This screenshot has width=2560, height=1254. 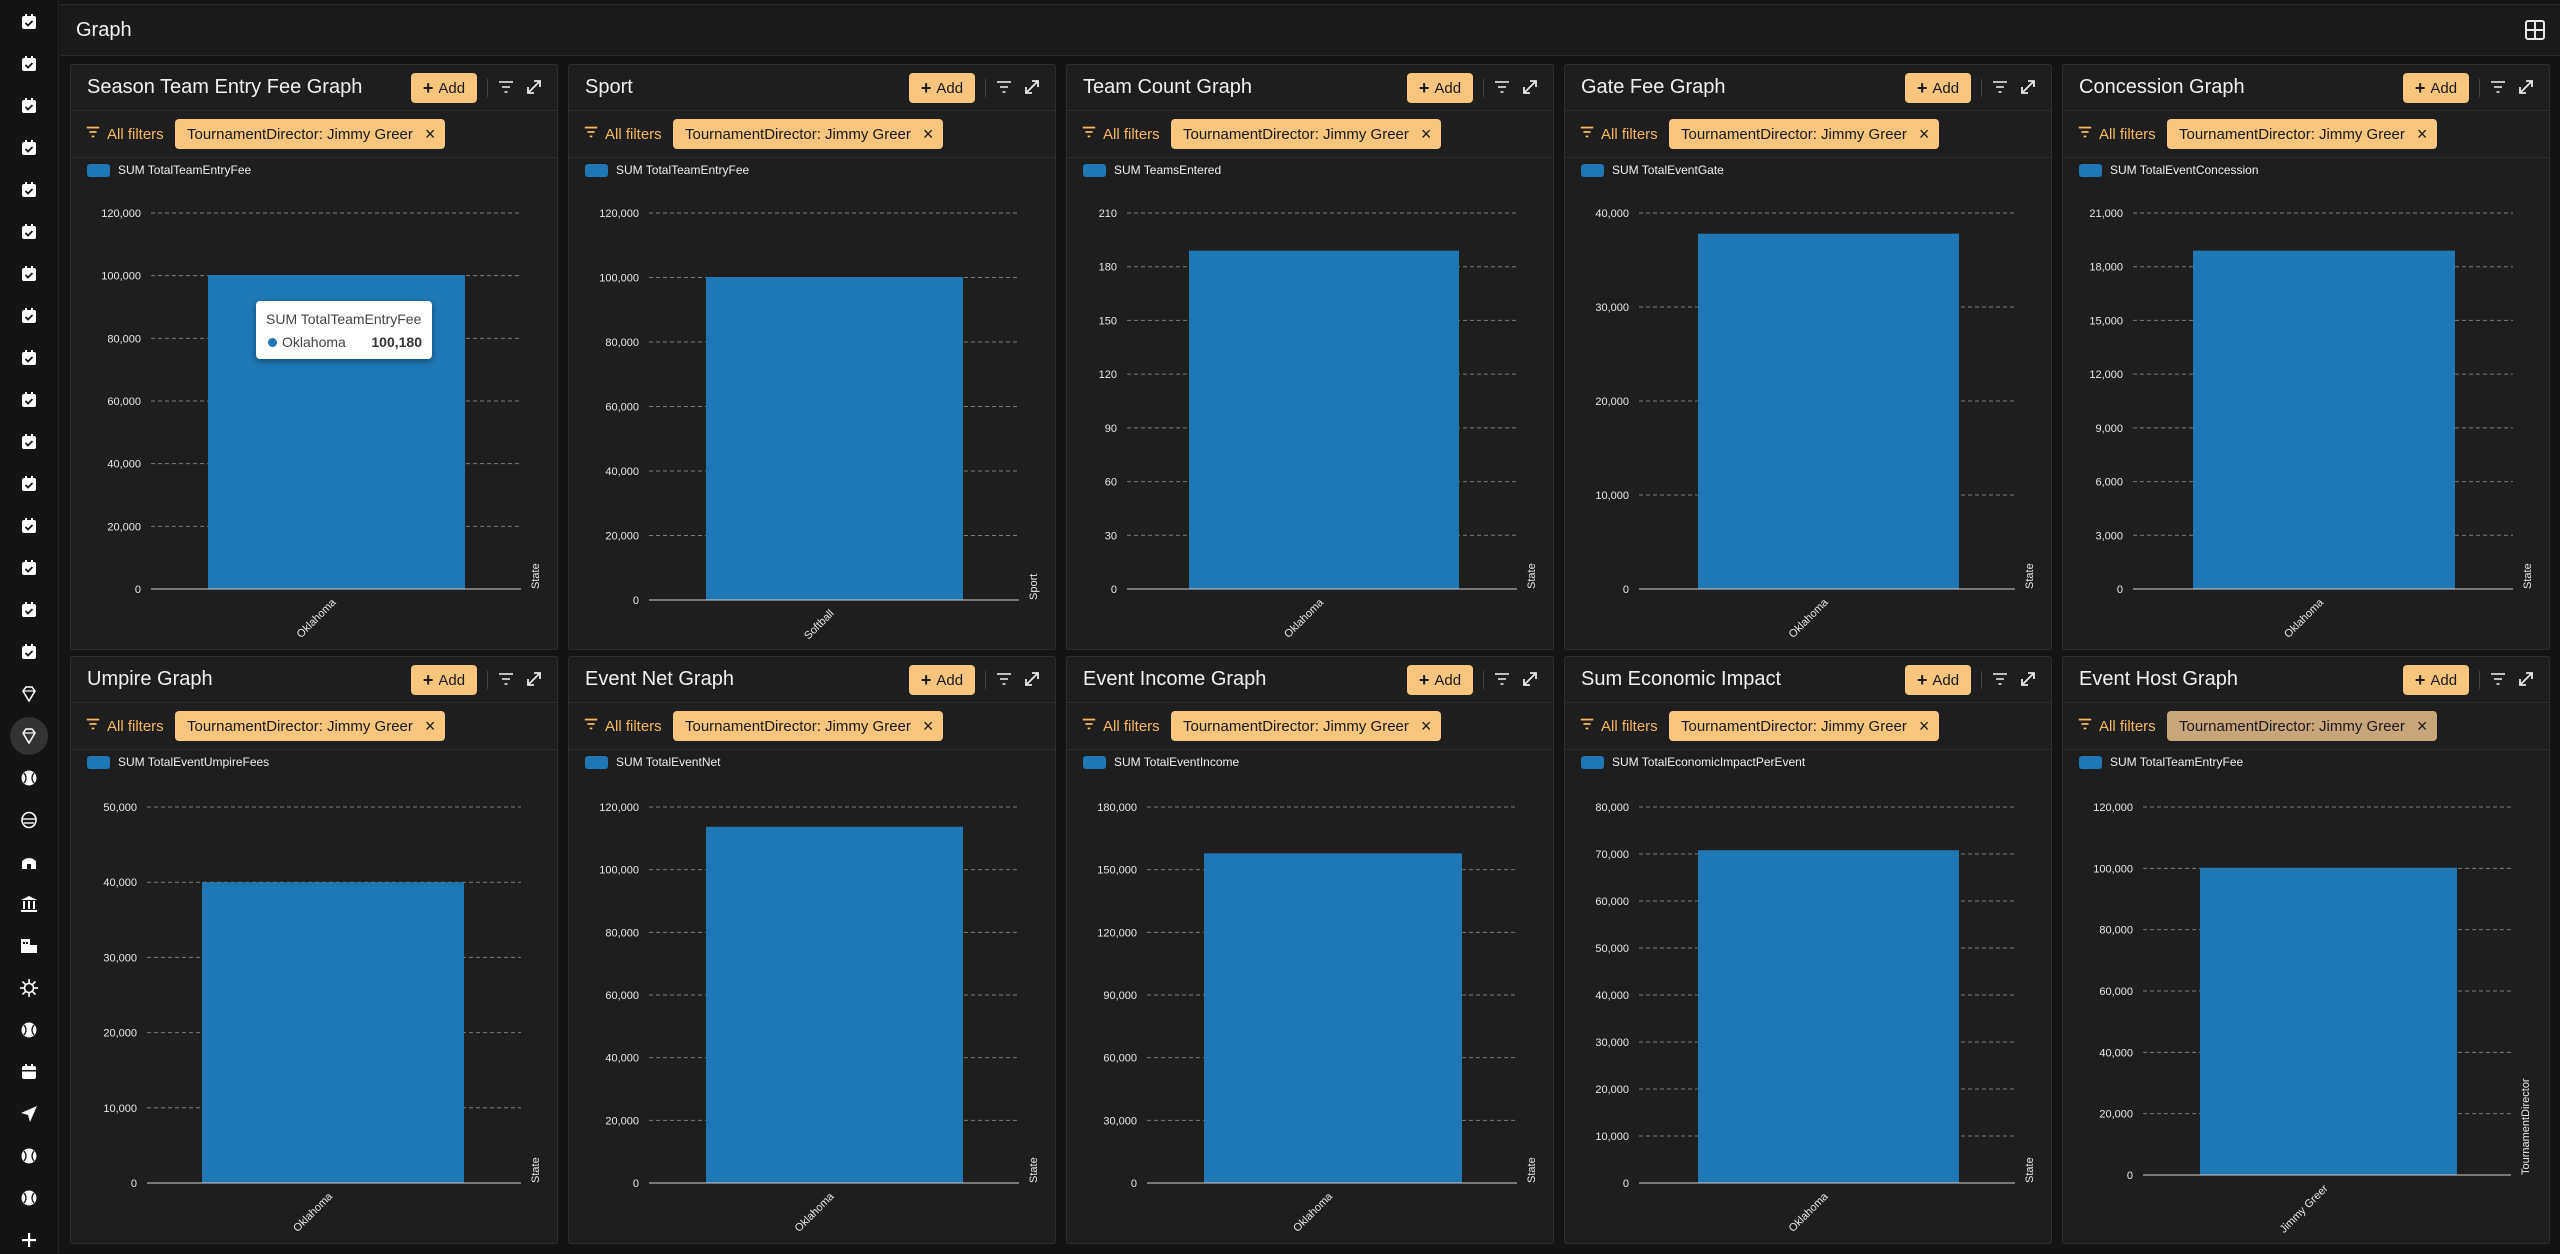 What do you see at coordinates (1652, 170) in the screenshot?
I see `chart-legend: SUM TotalEventGate` at bounding box center [1652, 170].